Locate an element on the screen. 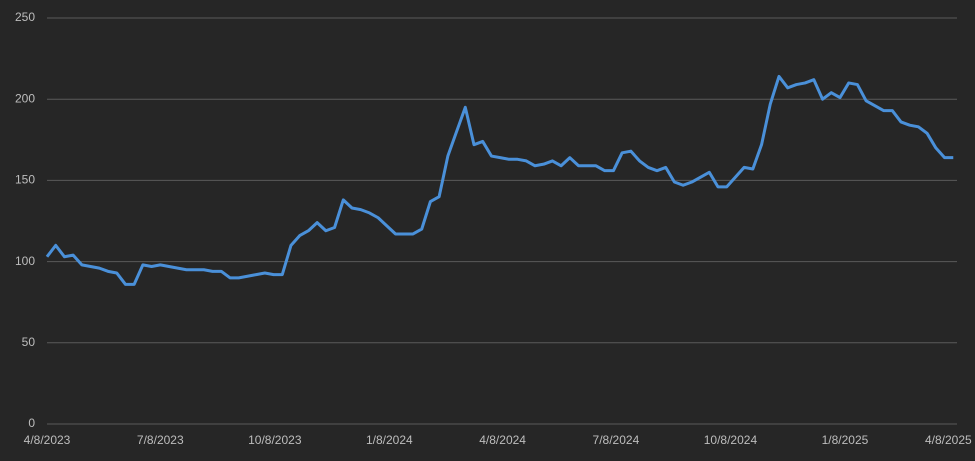 This screenshot has height=461, width=975. x-tick-label: 4/8/2024 is located at coordinates (502, 440).